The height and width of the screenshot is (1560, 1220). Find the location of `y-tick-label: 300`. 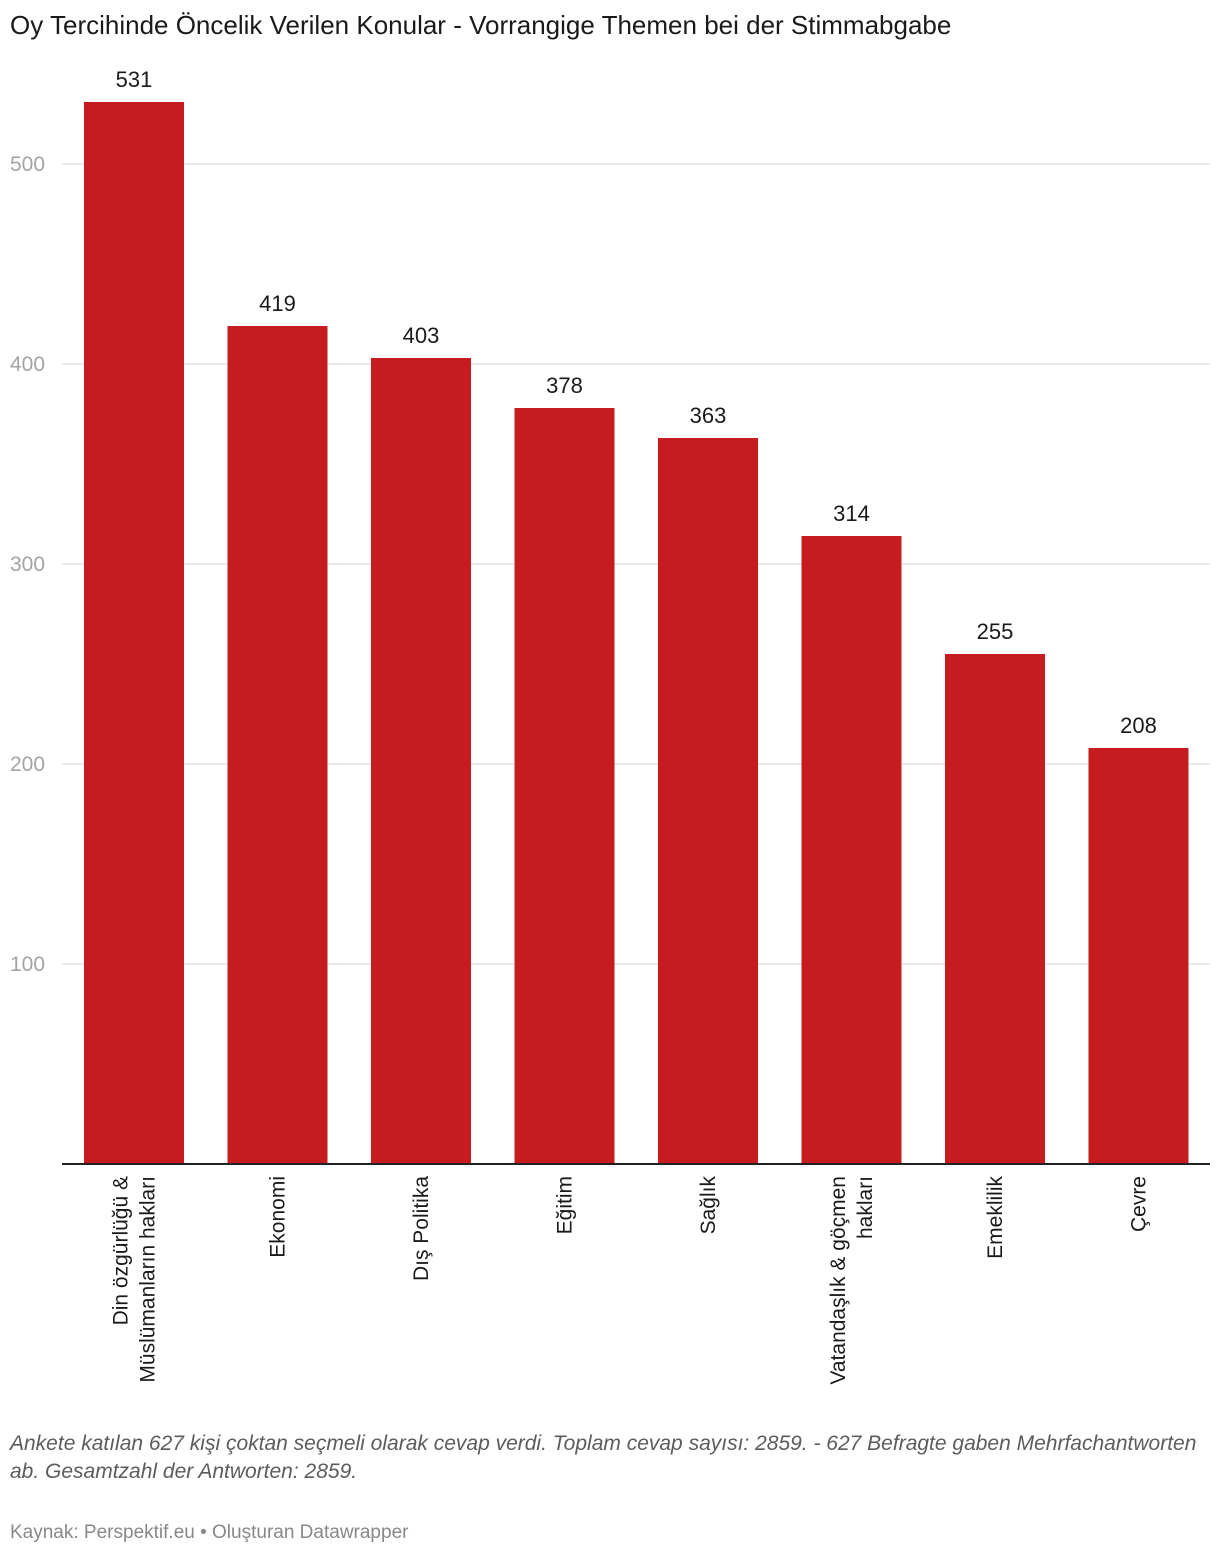

y-tick-label: 300 is located at coordinates (27, 564).